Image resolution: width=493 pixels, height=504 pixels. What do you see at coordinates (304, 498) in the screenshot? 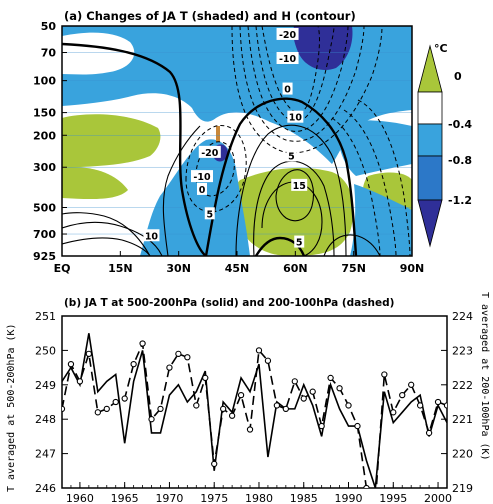
I see `x-tick-label-b: 1985` at bounding box center [304, 498].